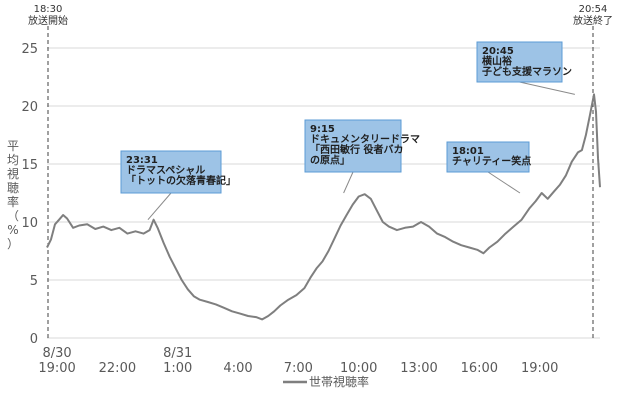 This screenshot has height=400, width=618. Describe the element at coordinates (330, 160) in the screenshot. I see `annotation-text: の原点」` at that location.